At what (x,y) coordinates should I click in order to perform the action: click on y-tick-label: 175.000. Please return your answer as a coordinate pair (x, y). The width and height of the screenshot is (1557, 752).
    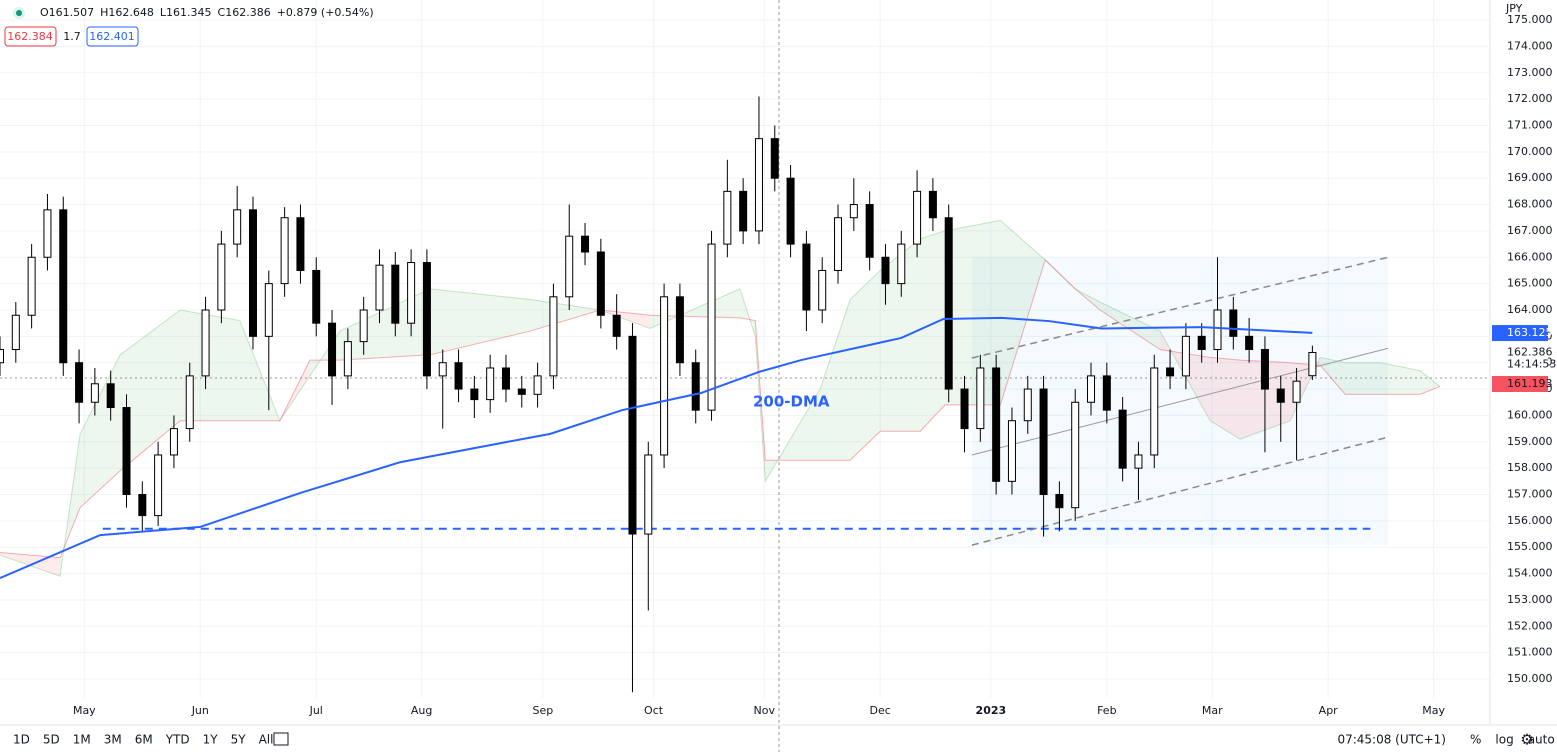
    Looking at the image, I should click on (1530, 19).